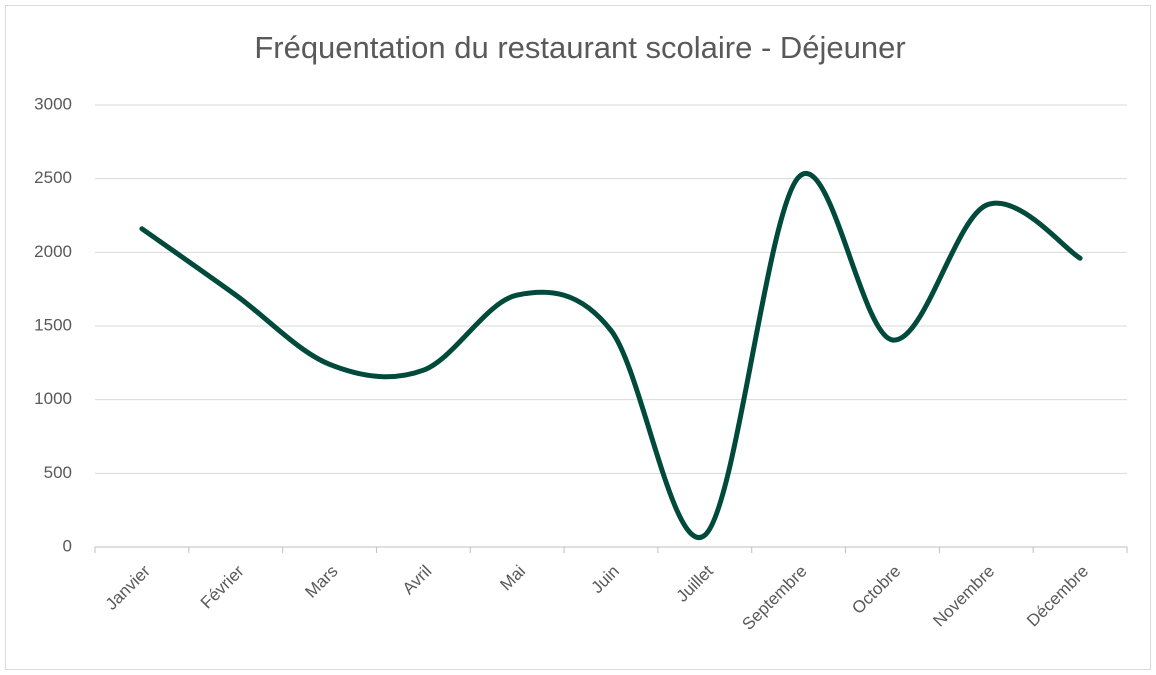 The width and height of the screenshot is (1156, 675). Describe the element at coordinates (53, 398) in the screenshot. I see `y-tick-label: 1000` at that location.